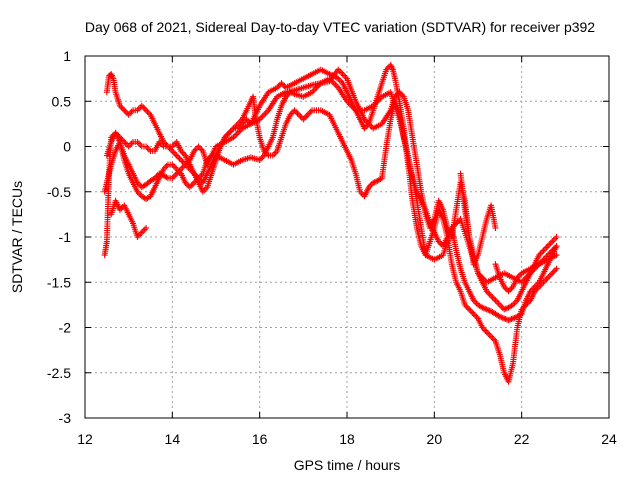 Image resolution: width=640 pixels, height=480 pixels. Describe the element at coordinates (65, 237) in the screenshot. I see `y-tick-label: -1` at that location.